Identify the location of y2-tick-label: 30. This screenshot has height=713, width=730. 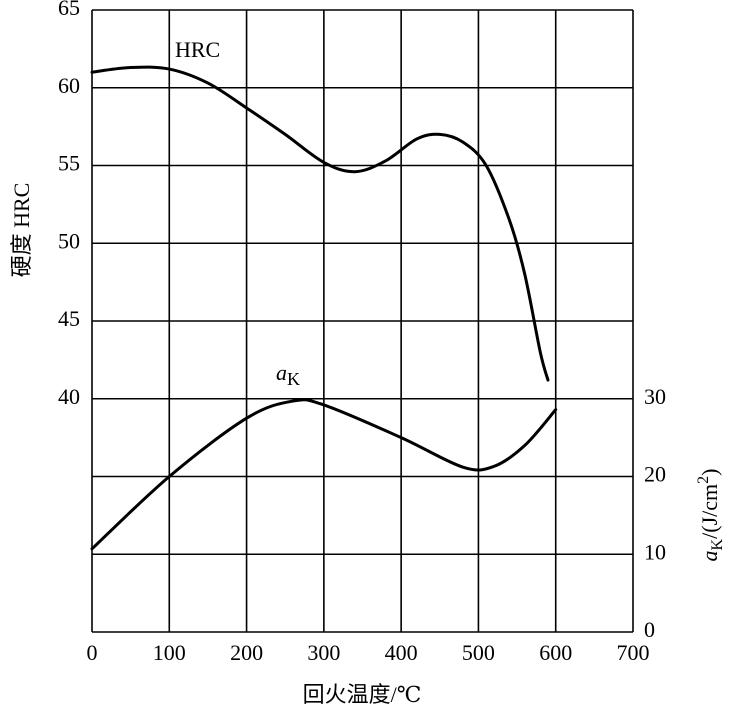
(655, 396).